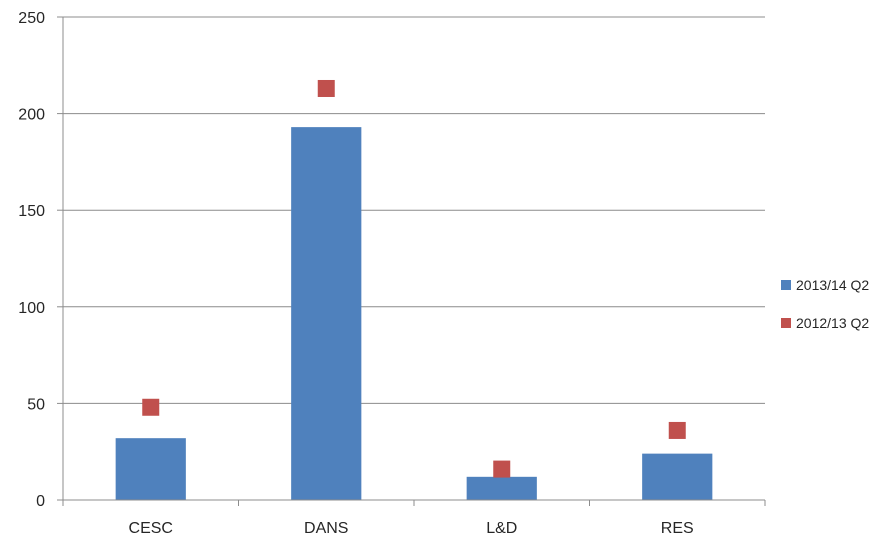 This screenshot has width=882, height=539. I want to click on legend-label: 2012/13 Q2, so click(832, 323).